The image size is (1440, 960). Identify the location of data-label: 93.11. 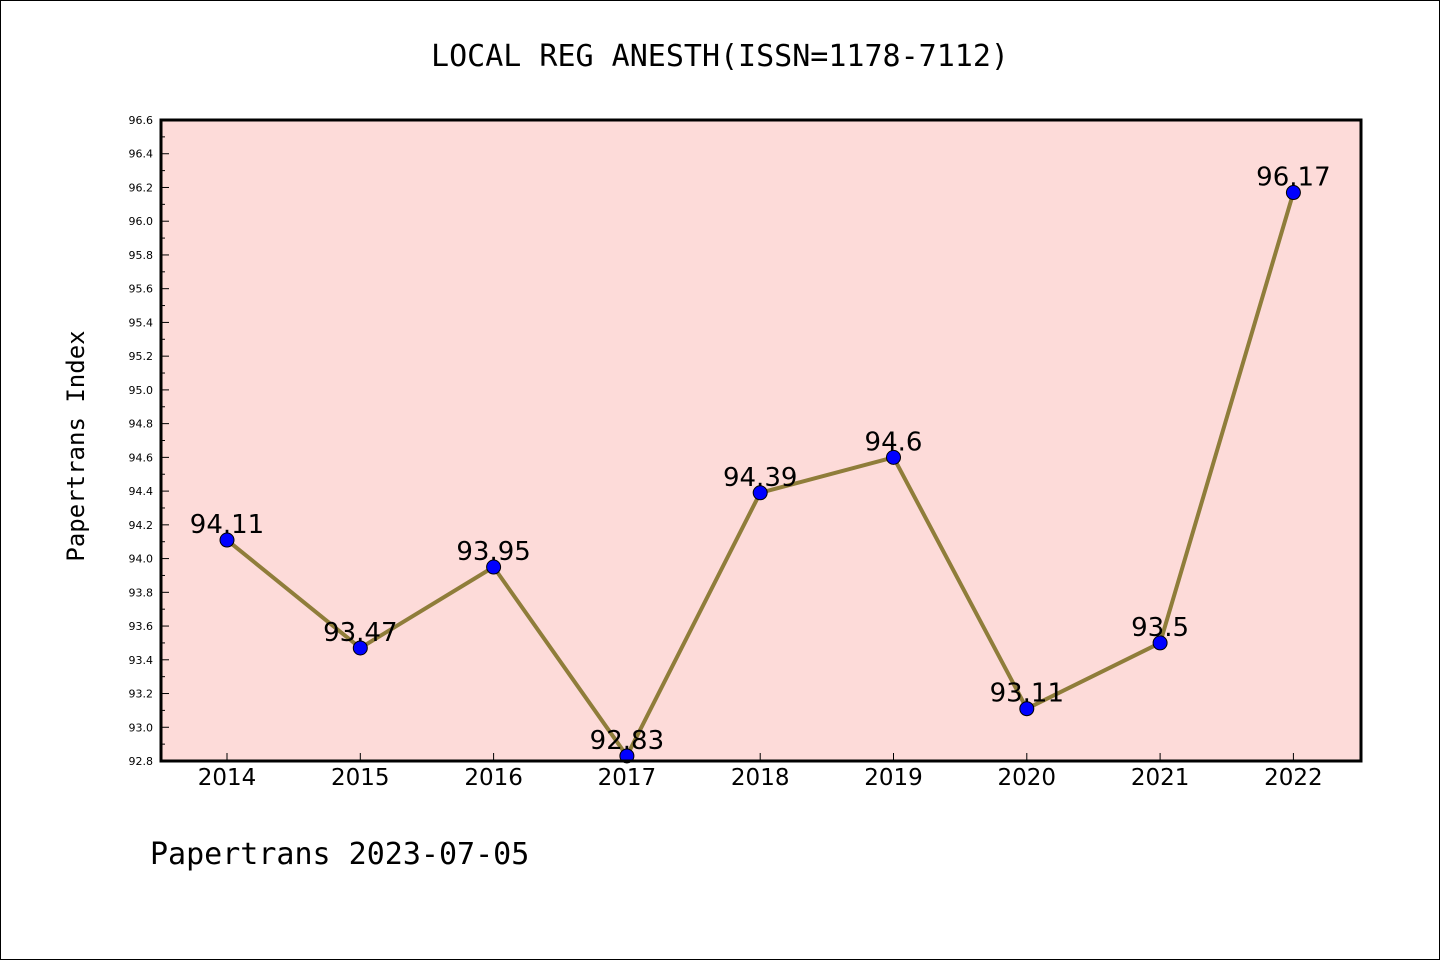
(1027, 694).